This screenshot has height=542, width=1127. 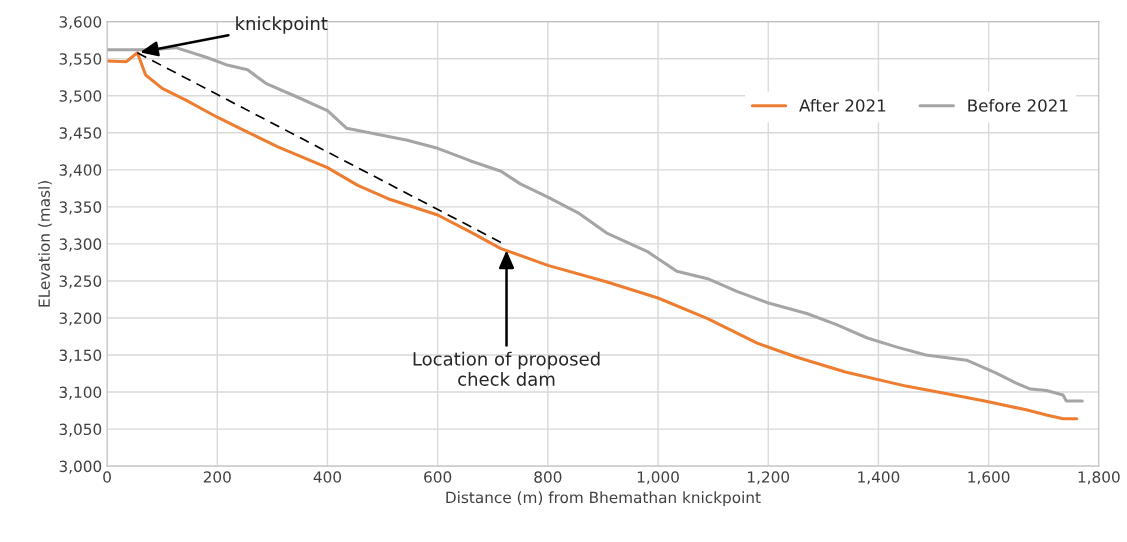 What do you see at coordinates (80, 245) in the screenshot?
I see `y-tick-label: 3,300` at bounding box center [80, 245].